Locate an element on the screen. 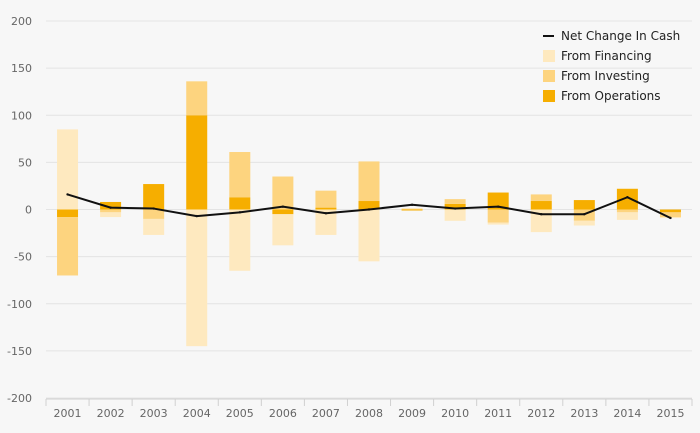 Image resolution: width=700 pixels, height=433 pixels. net-change-point-2011 is located at coordinates (498, 206).